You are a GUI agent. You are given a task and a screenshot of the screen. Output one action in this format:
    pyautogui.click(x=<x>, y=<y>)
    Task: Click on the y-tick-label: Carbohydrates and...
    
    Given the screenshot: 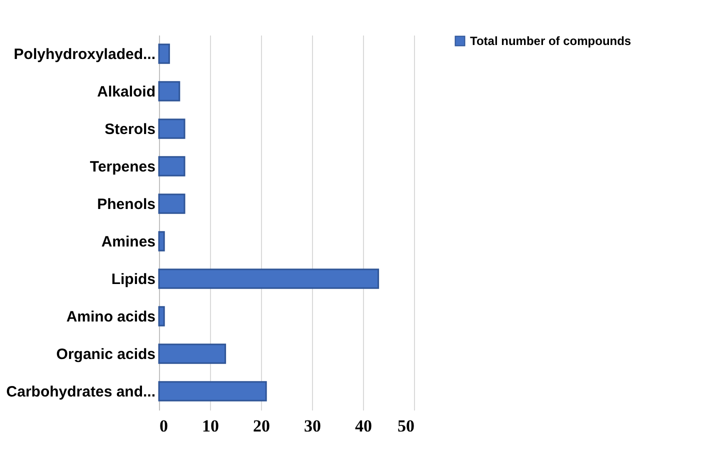 What is the action you would take?
    pyautogui.click(x=81, y=391)
    